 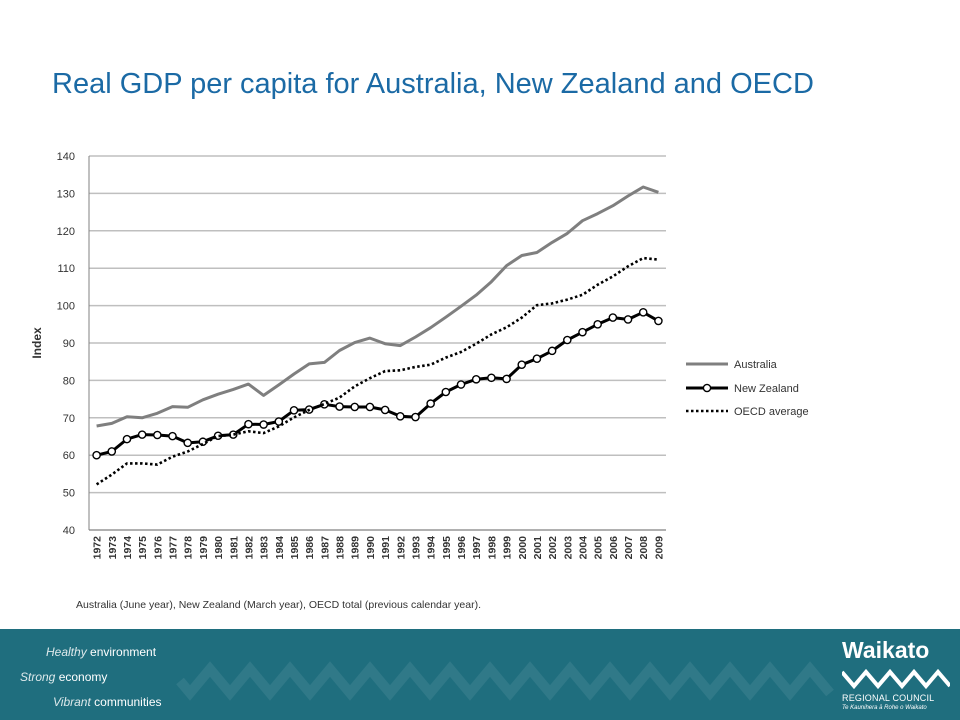 What do you see at coordinates (295, 548) in the screenshot?
I see `x-tick-label: 1985` at bounding box center [295, 548].